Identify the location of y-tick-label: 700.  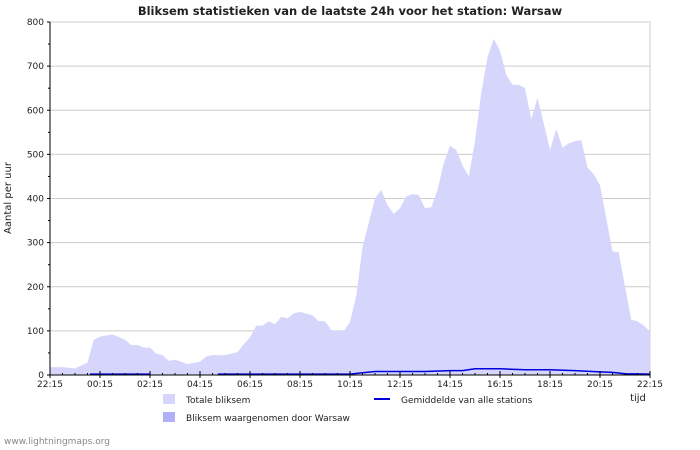
(35, 67).